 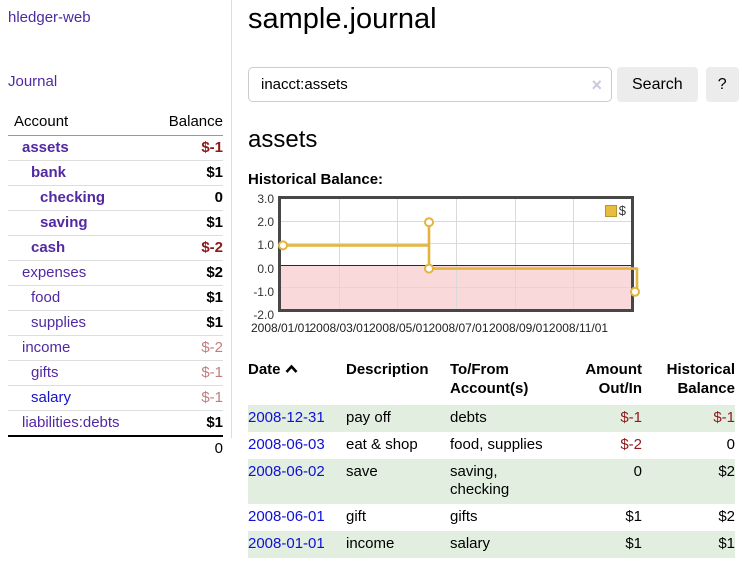 I want to click on sort-ascending-icon, so click(x=291, y=369).